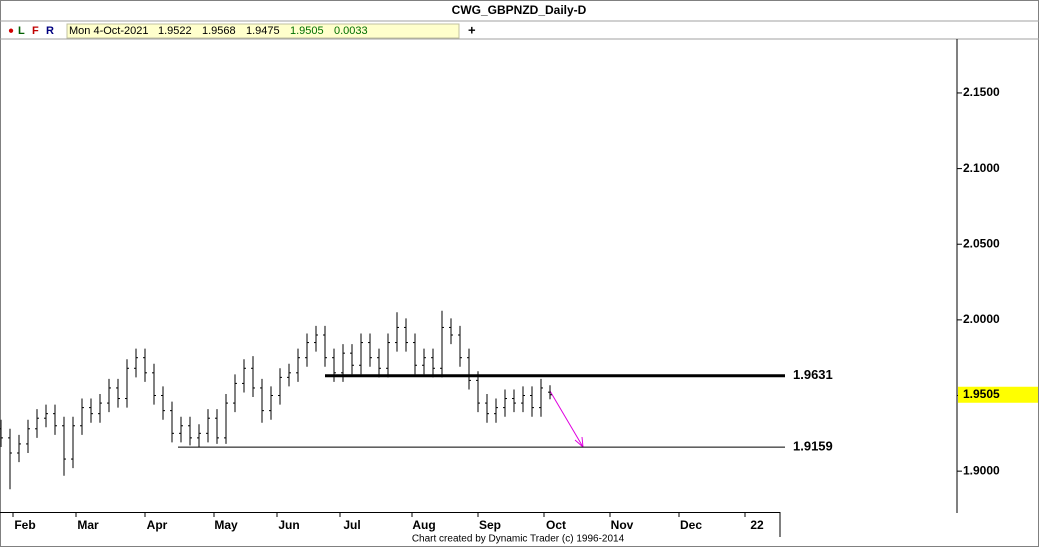  I want to click on info-low: 1.9475, so click(263, 31).